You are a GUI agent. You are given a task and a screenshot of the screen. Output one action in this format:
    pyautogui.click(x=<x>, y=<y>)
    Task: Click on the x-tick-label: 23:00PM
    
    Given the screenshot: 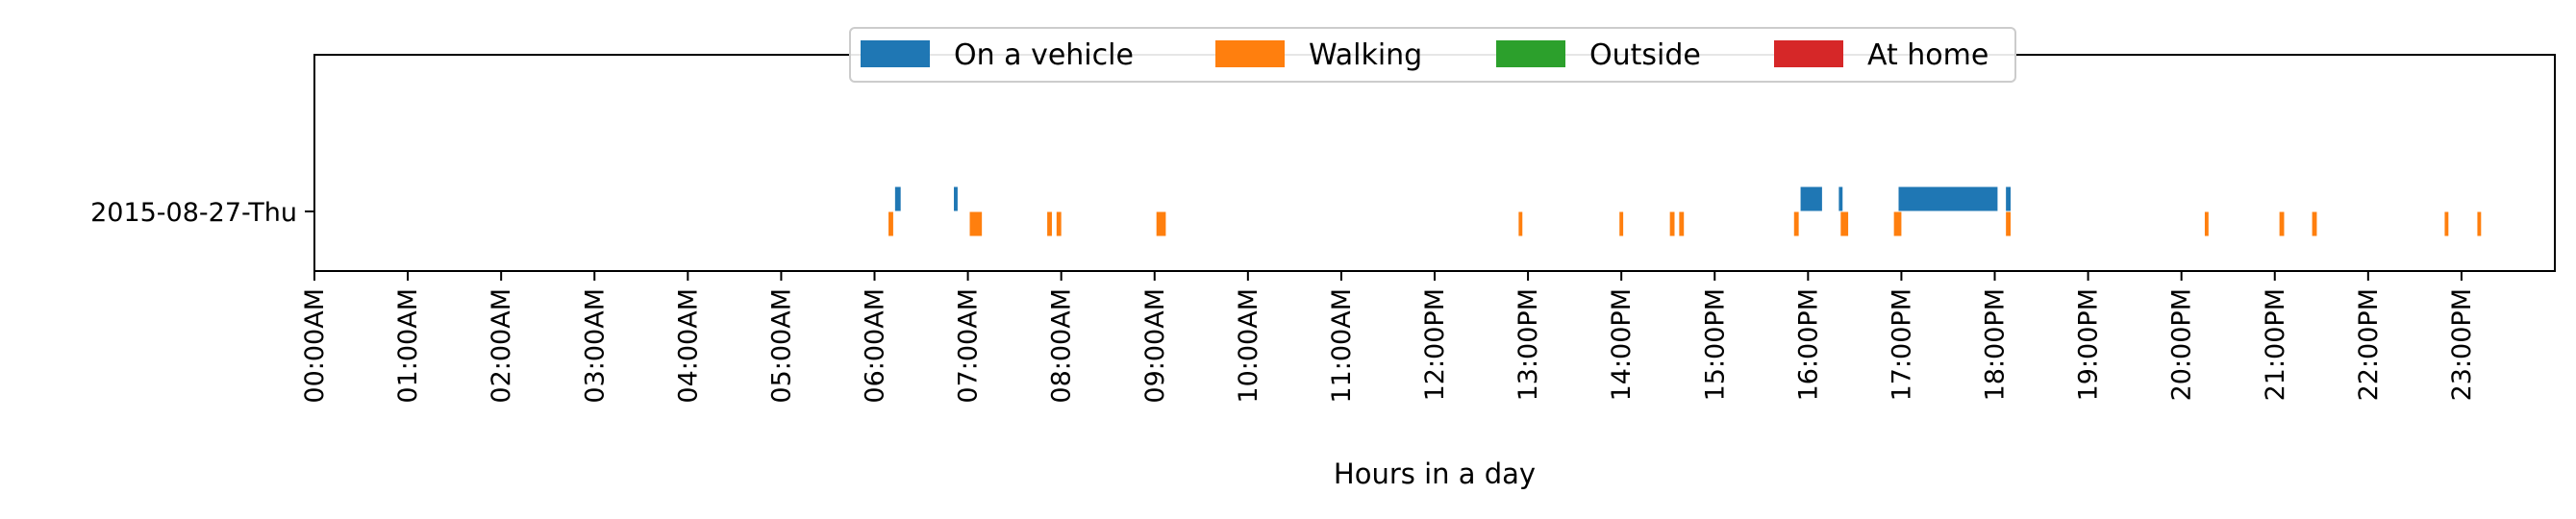 What is the action you would take?
    pyautogui.click(x=2462, y=344)
    